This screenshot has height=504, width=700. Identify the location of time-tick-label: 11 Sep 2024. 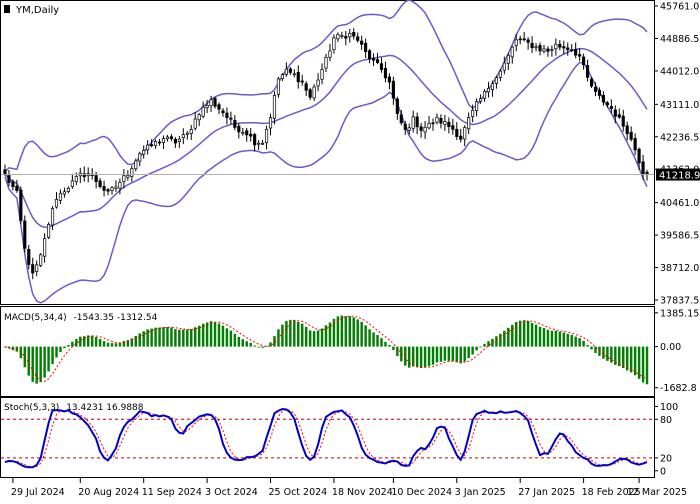
(172, 492).